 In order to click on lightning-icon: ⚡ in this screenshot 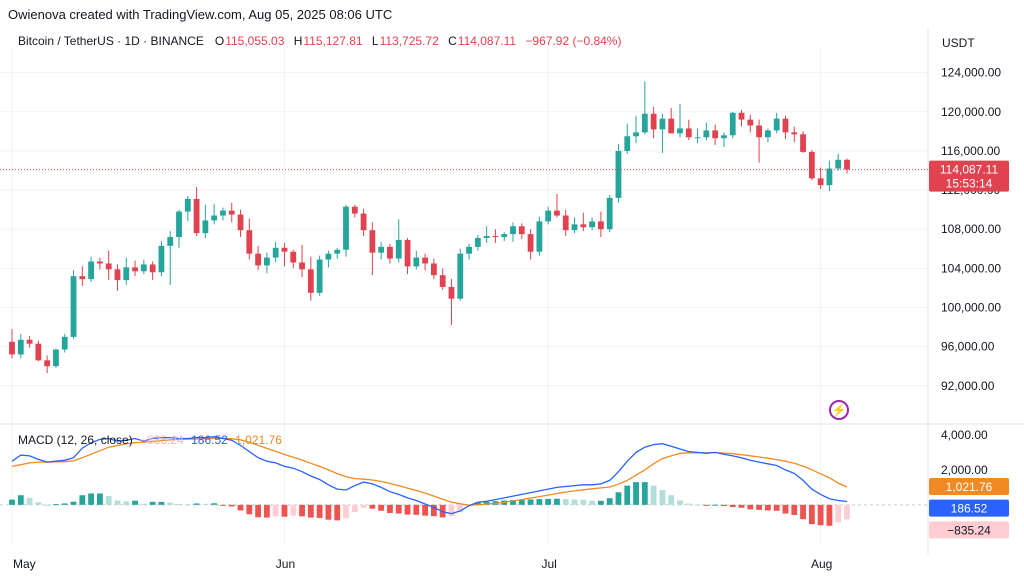, I will do `click(839, 410)`.